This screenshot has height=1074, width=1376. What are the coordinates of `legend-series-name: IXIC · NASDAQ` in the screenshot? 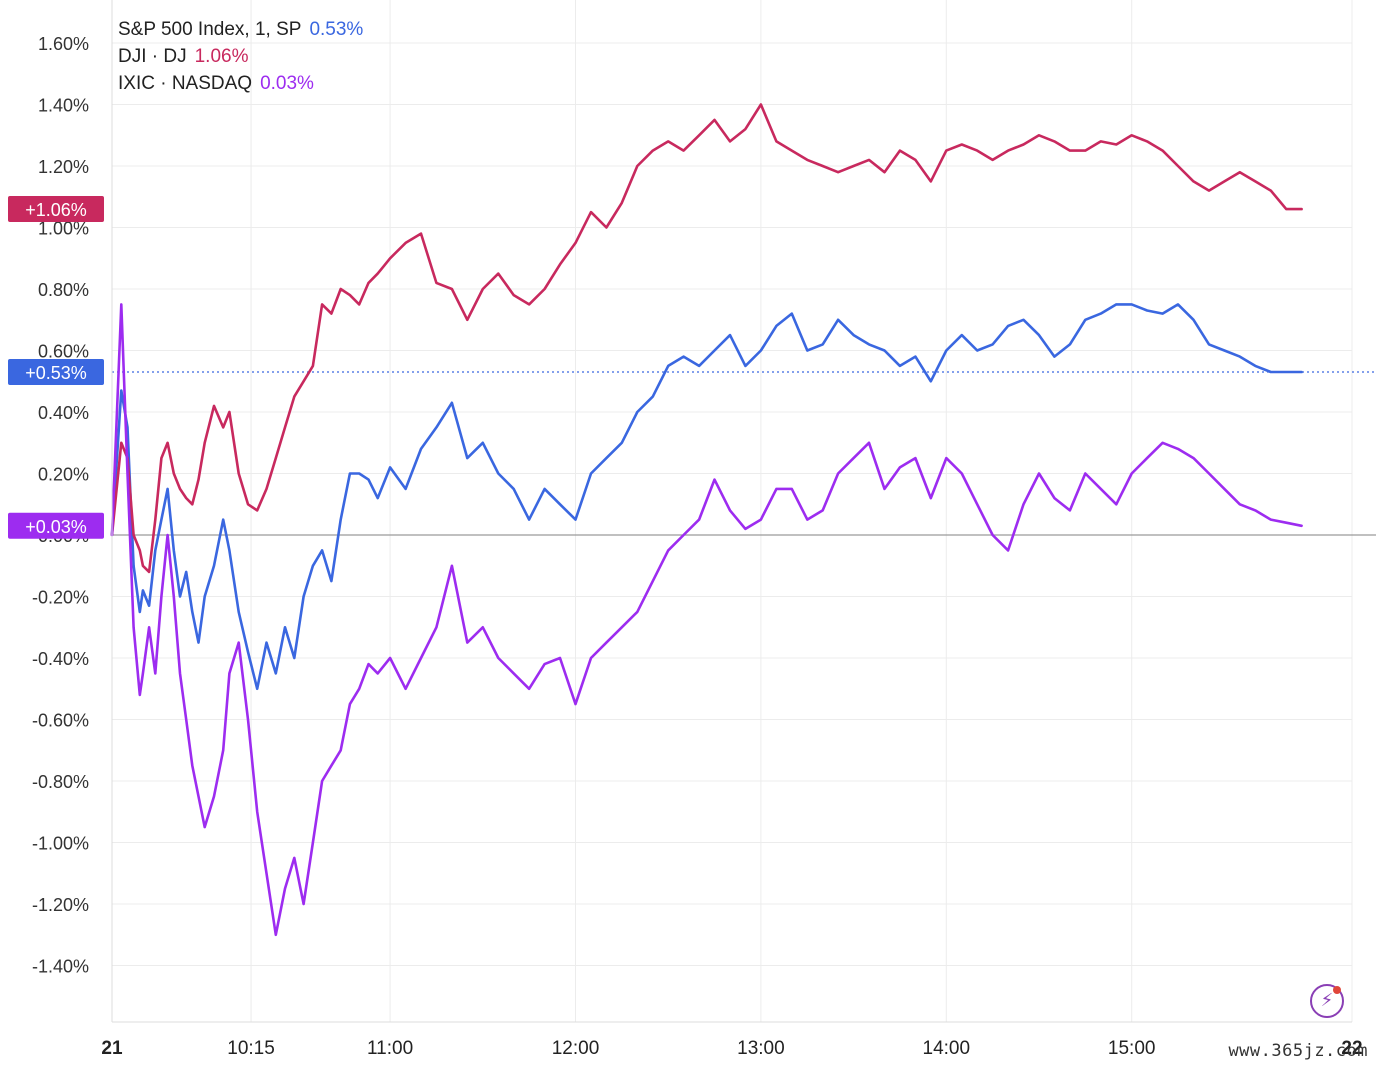 It's located at (185, 83).